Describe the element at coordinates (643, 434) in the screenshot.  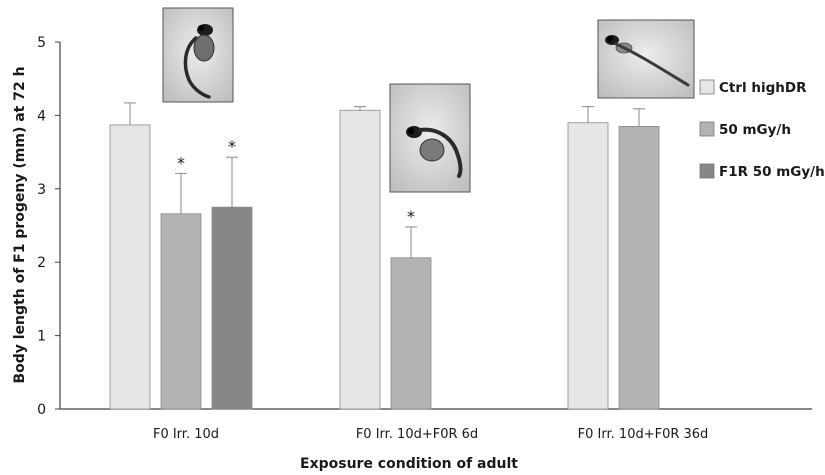
I see `x-category-label: F0 Irr. 10d+F0R 36d` at that location.